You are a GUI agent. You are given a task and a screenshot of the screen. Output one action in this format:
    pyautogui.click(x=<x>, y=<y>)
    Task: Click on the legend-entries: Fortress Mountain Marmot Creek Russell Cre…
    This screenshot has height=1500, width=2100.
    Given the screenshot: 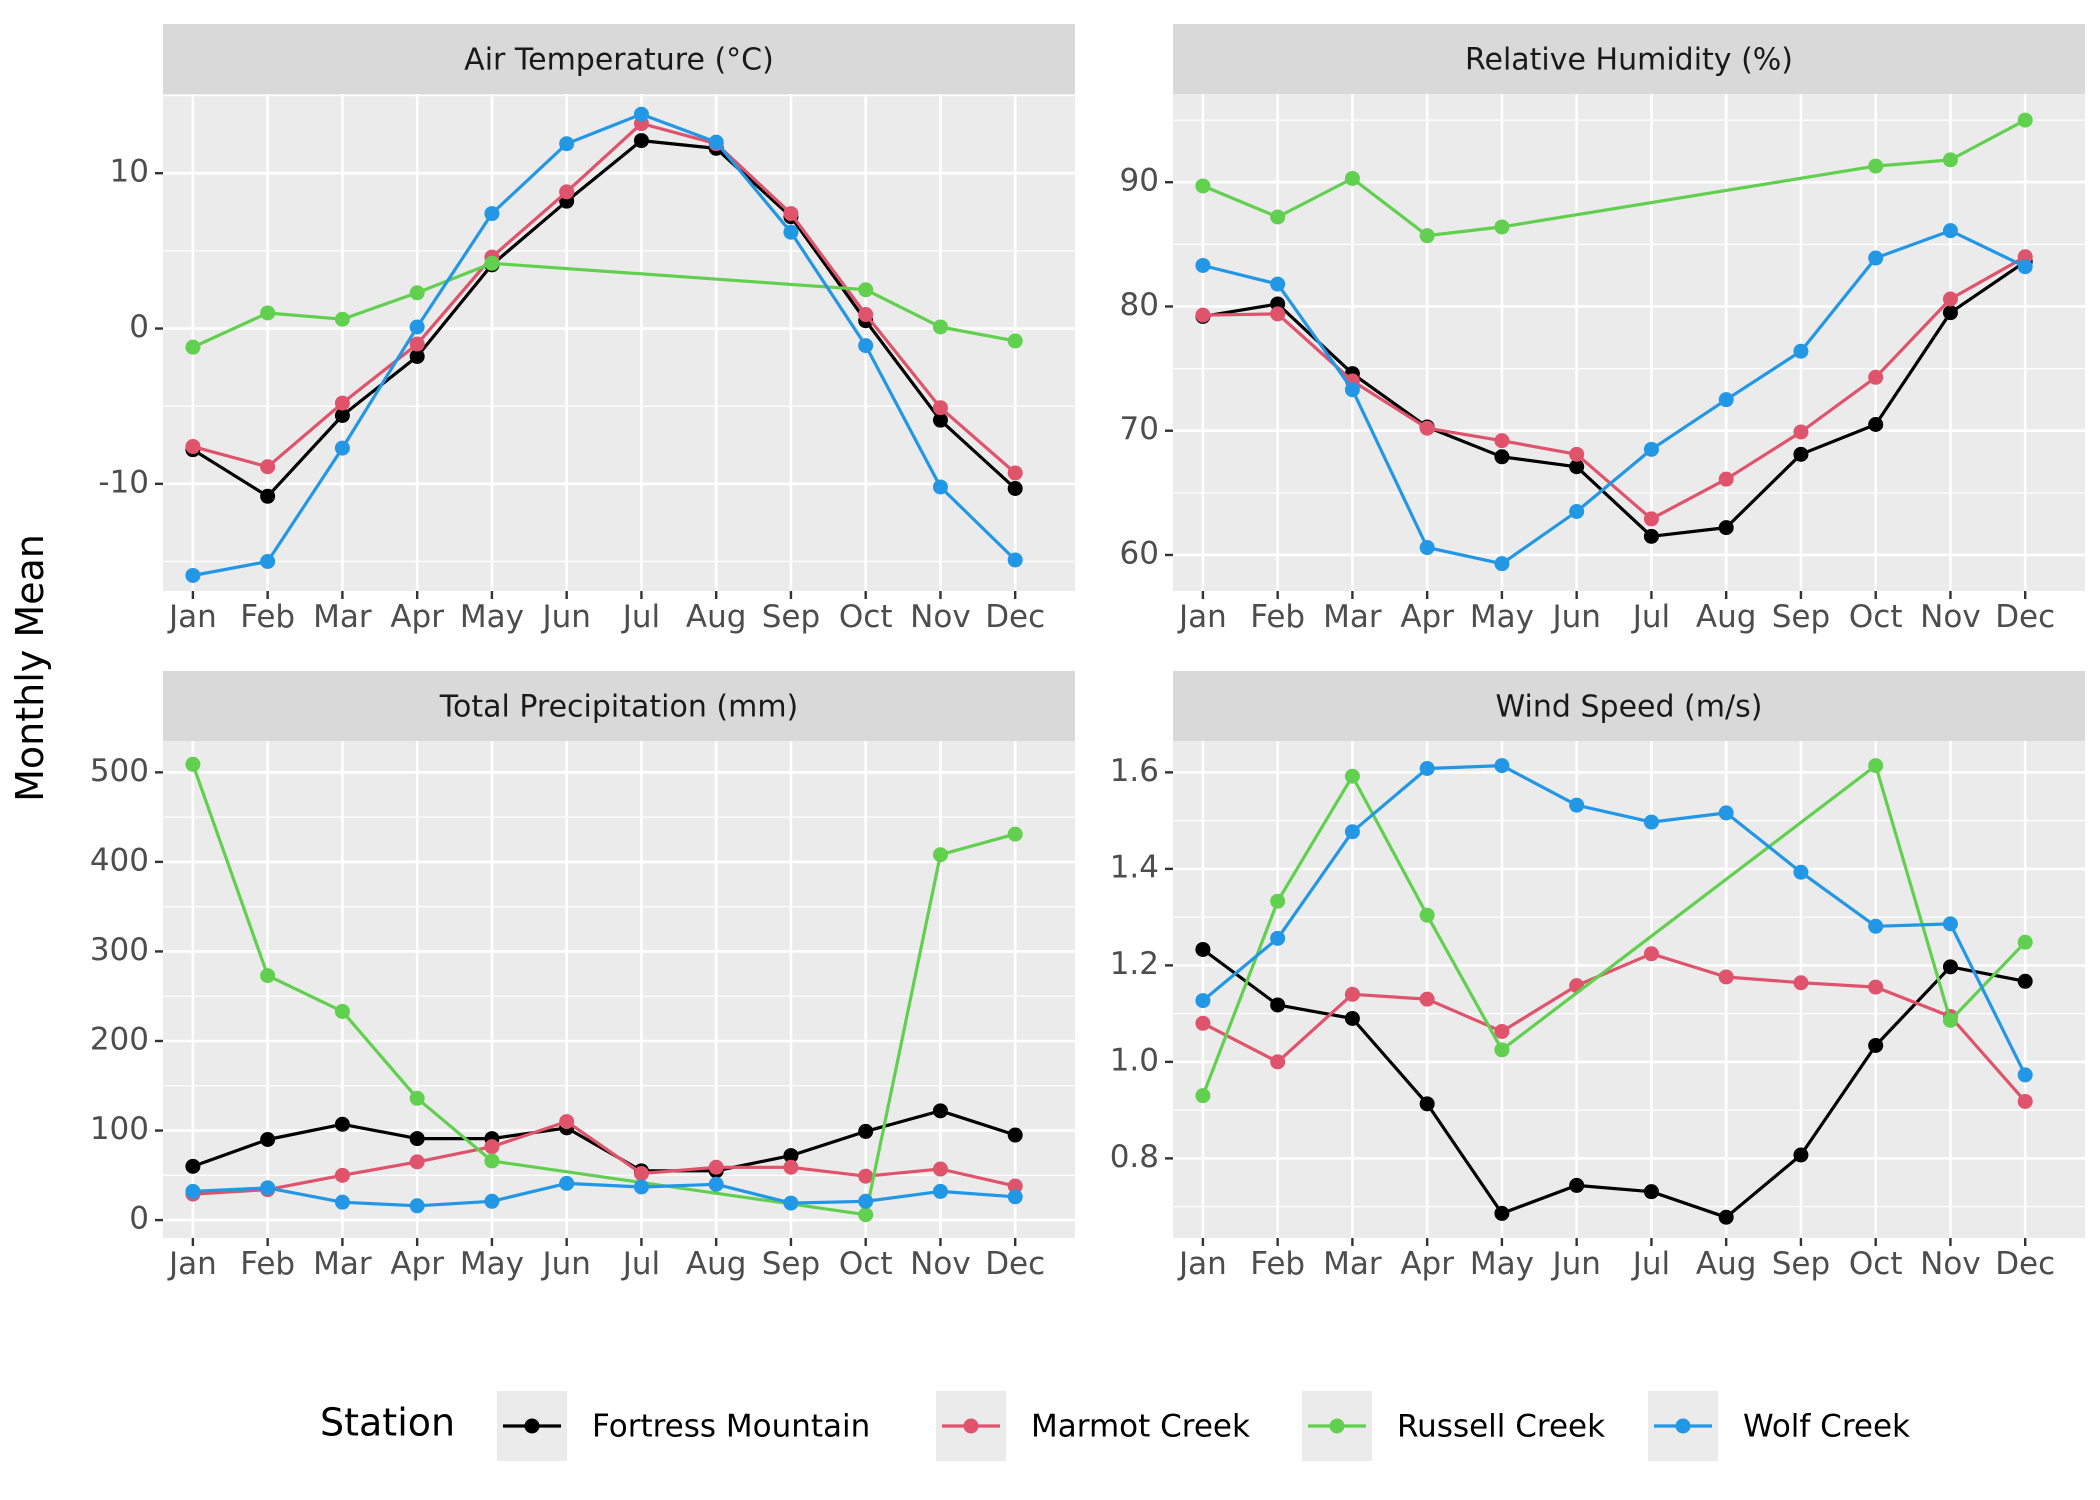 What is the action you would take?
    pyautogui.click(x=1203, y=1426)
    